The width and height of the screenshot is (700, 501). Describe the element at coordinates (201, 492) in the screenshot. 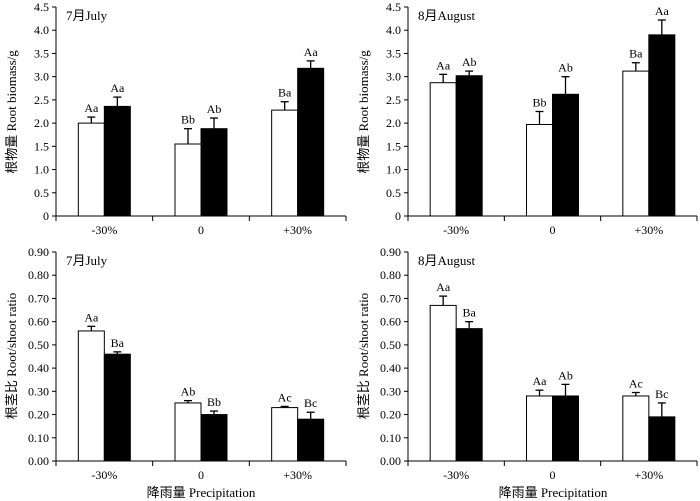

I see `x-axis-title-left: 降雨量 Precipitation` at that location.